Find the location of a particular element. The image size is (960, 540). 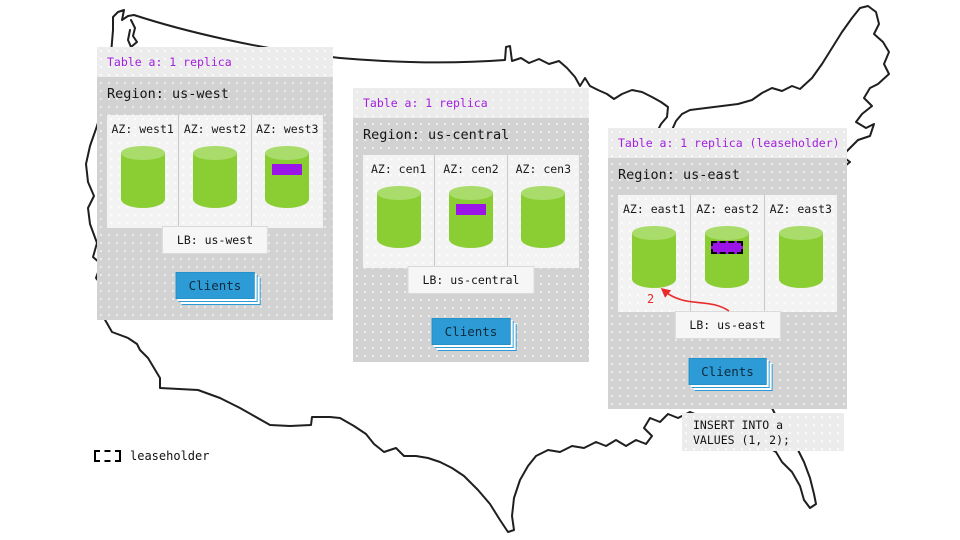

load-balancer-box: LB: us-central is located at coordinates (471, 280).